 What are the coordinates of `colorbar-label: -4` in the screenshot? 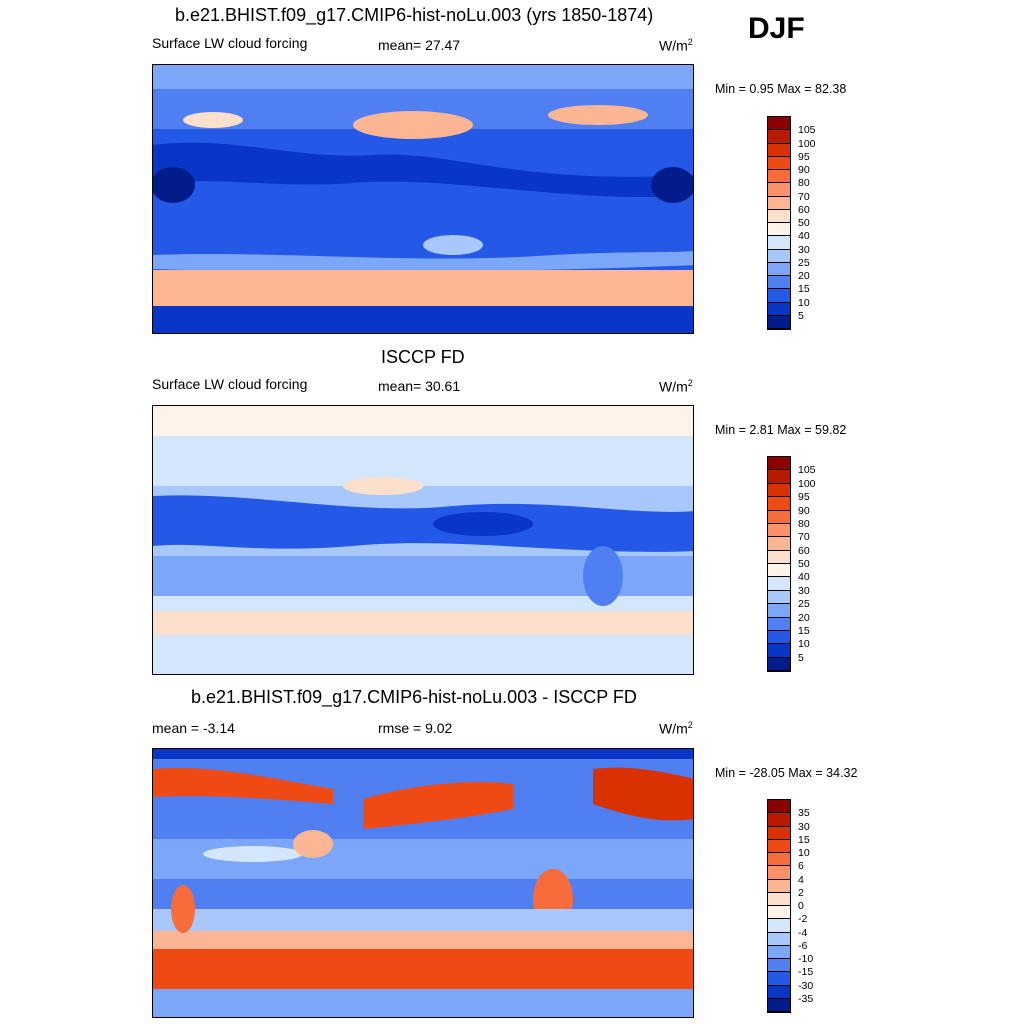 It's located at (803, 932).